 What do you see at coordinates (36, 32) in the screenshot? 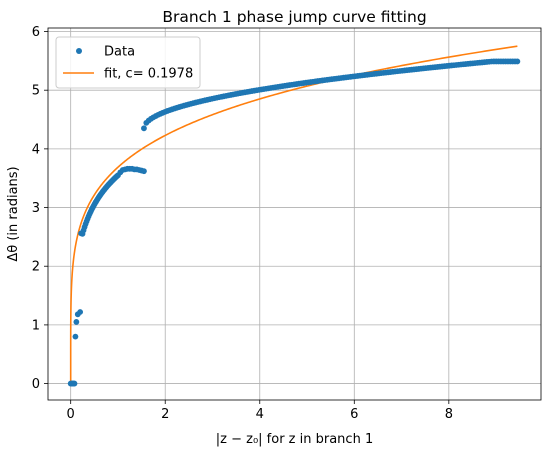
I see `y-tick-label: 6` at bounding box center [36, 32].